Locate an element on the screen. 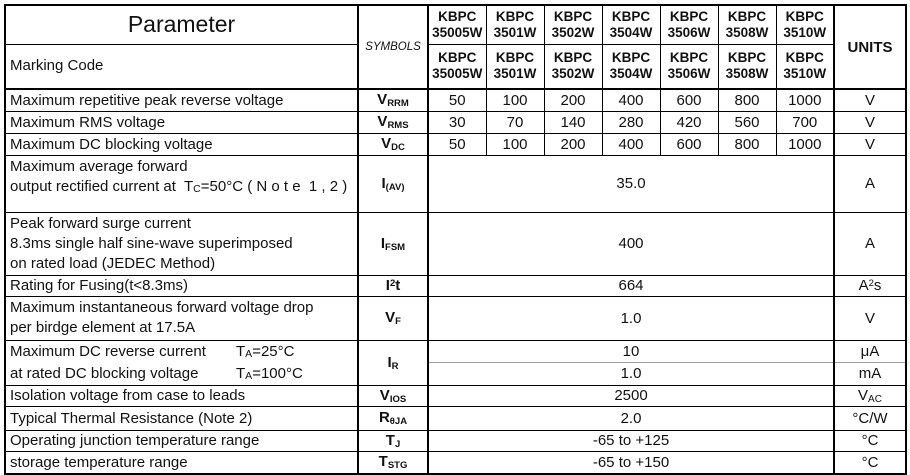 This screenshot has width=910, height=475. param-cell: Maximum RMS voltage is located at coordinates (181, 122).